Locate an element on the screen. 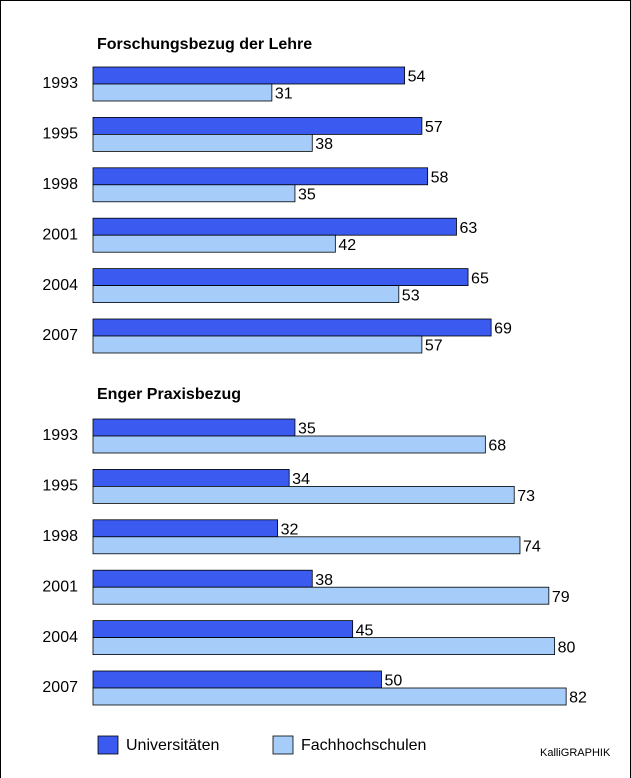 This screenshot has width=631, height=778. value-label: 63 is located at coordinates (469, 228).